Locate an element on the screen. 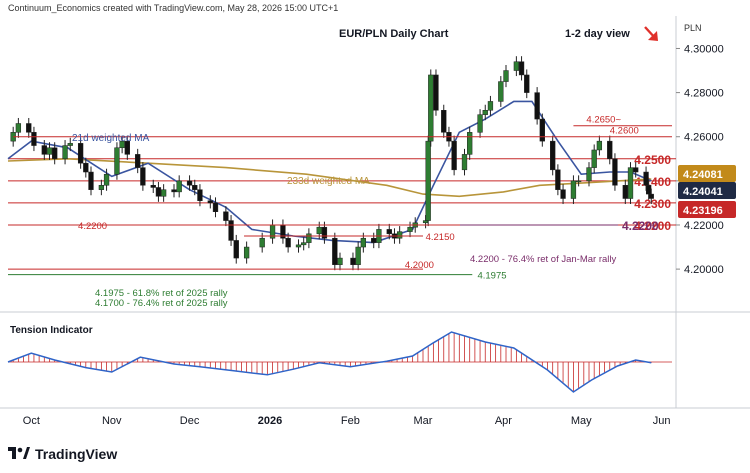  x-tick-label: Jun is located at coordinates (662, 421).